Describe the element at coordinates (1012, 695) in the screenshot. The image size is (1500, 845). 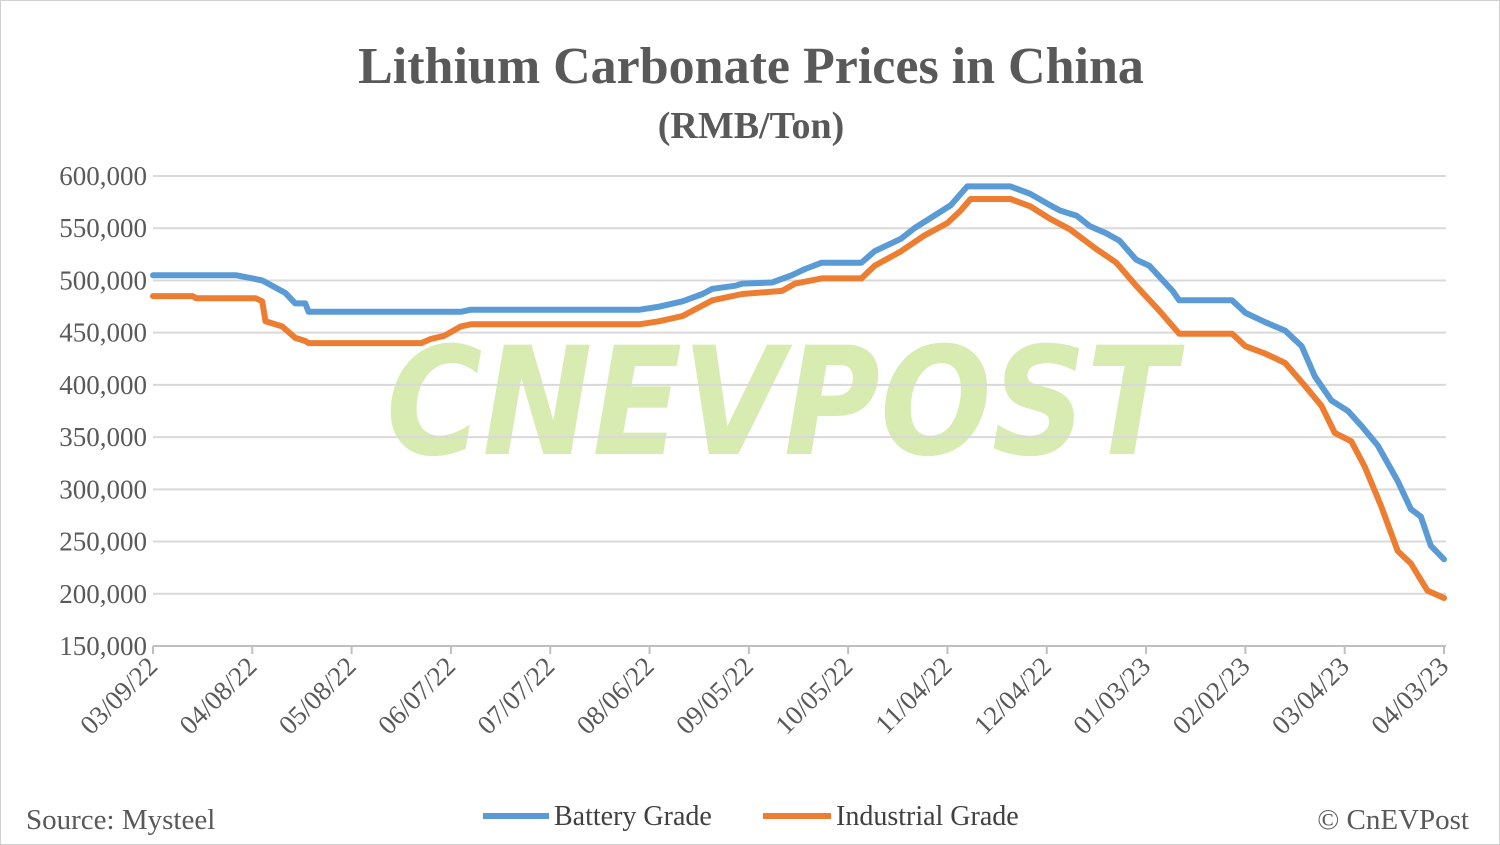
I see `x-tick-label: 12/04/22` at that location.